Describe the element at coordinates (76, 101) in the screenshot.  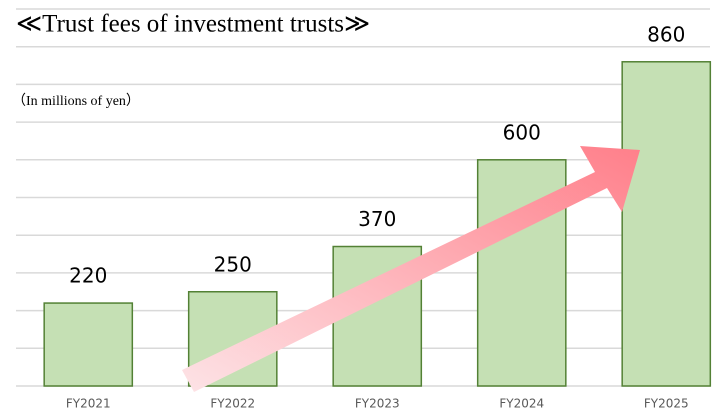
I see `chart-subtitle: （In millions of yen）` at that location.